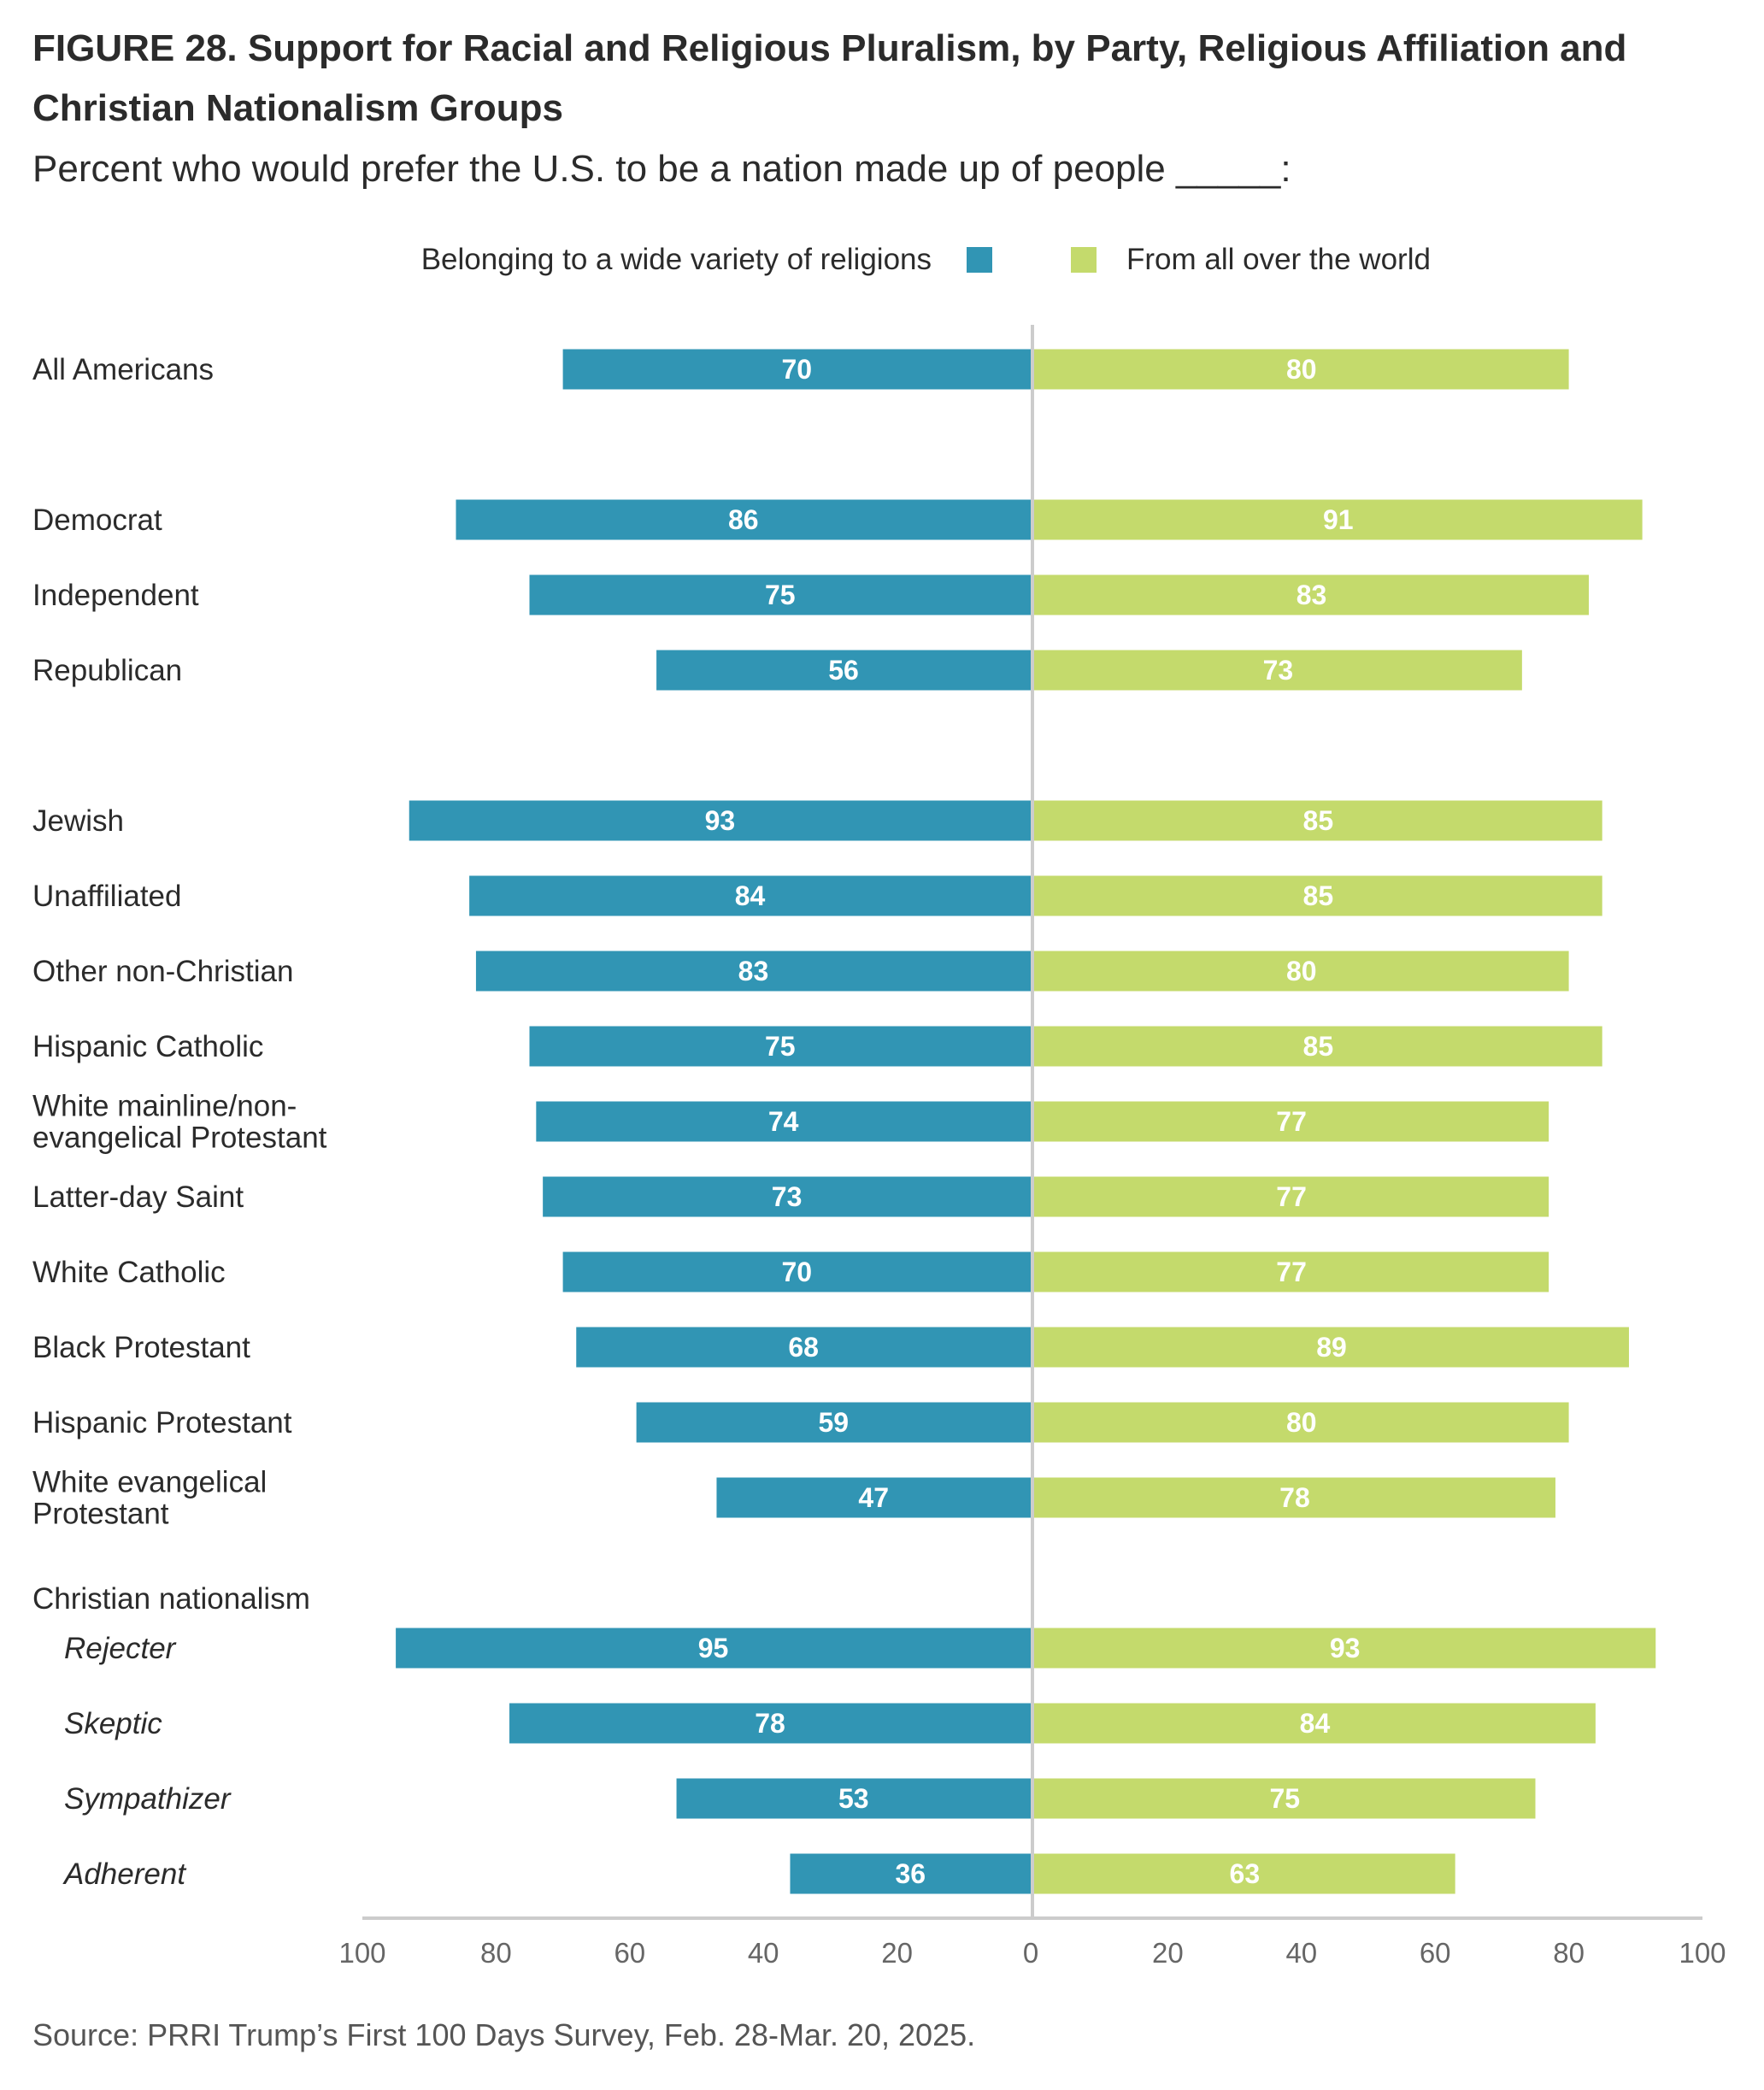  I want to click on category-label: White evangelical Protestant, so click(149, 1498).